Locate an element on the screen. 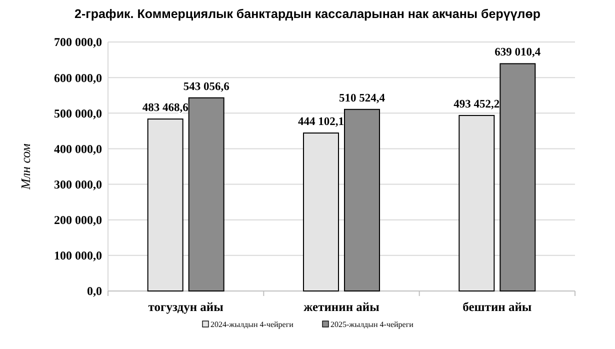 This screenshot has width=615, height=349. y-tick-label: 600 000,0 is located at coordinates (78, 77).